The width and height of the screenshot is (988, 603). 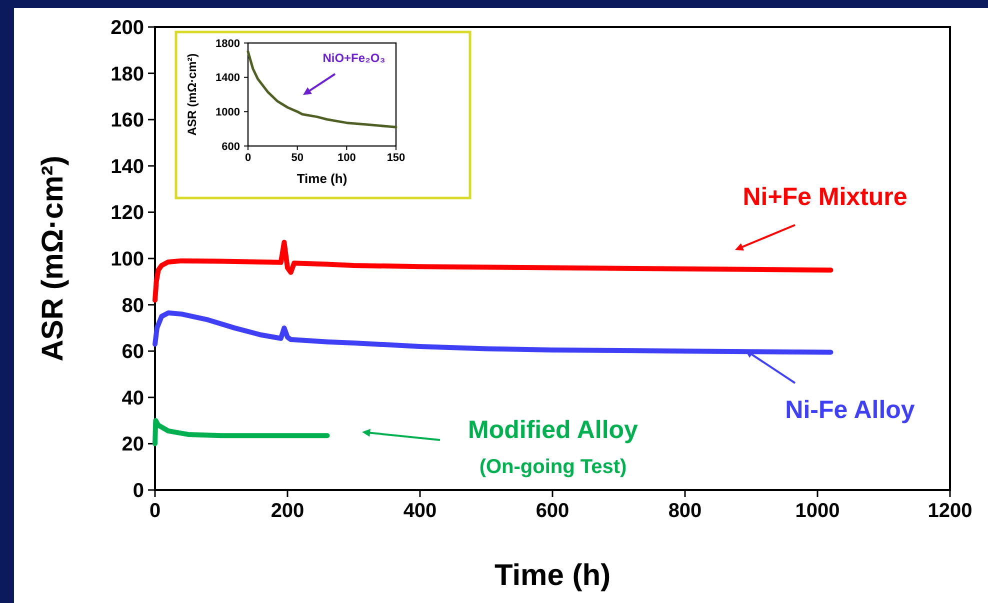 I want to click on y-tick-label: 20, so click(x=133, y=445).